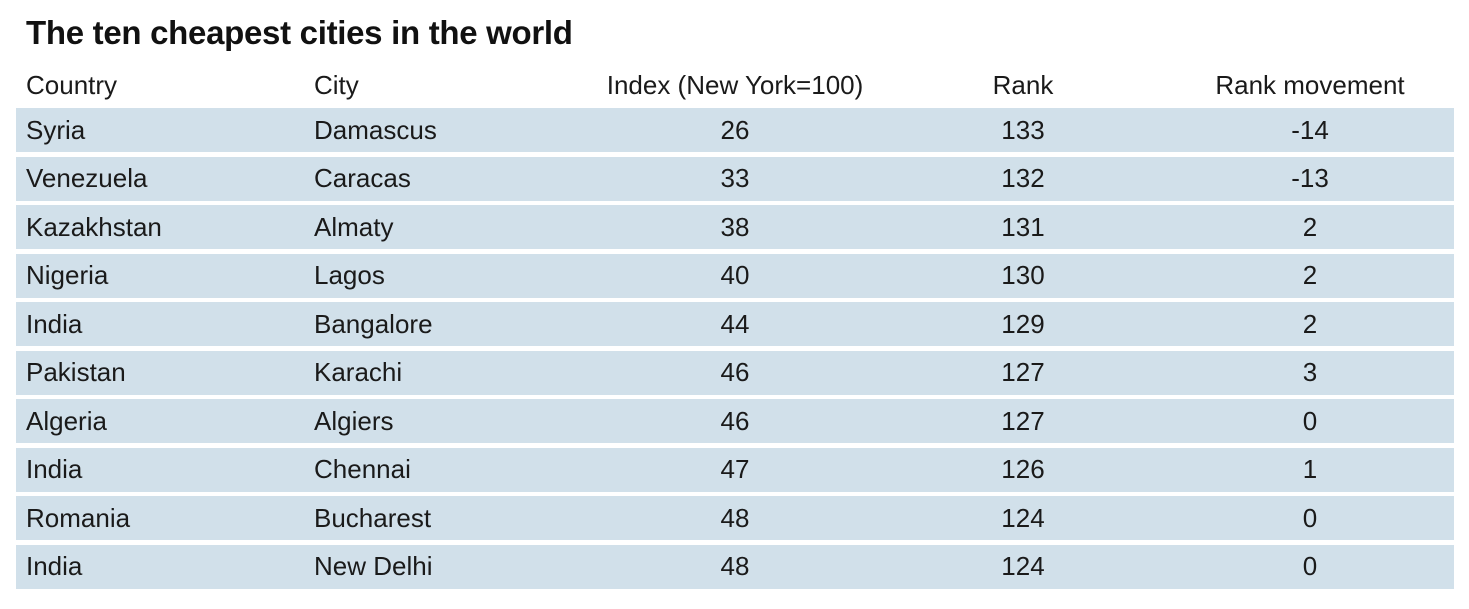 This screenshot has width=1469, height=609. I want to click on rank-movement-cell: -13, so click(1310, 178).